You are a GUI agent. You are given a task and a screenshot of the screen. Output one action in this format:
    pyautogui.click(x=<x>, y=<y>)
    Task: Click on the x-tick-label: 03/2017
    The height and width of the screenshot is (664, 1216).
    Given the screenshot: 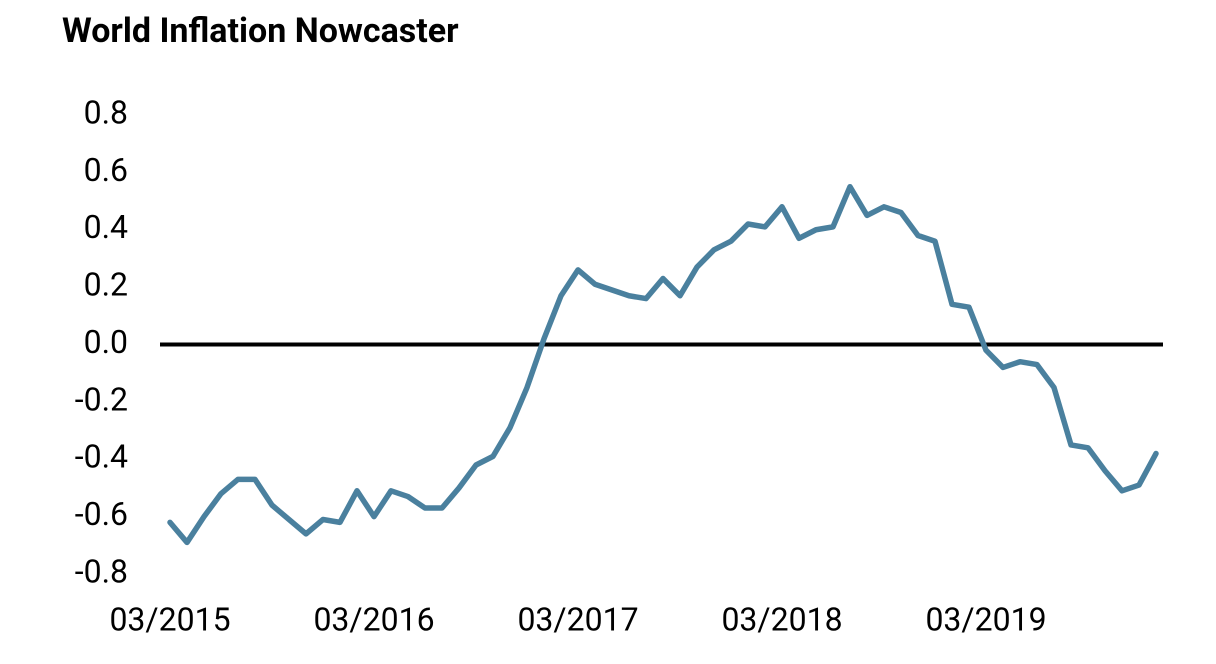 What is the action you would take?
    pyautogui.click(x=577, y=619)
    